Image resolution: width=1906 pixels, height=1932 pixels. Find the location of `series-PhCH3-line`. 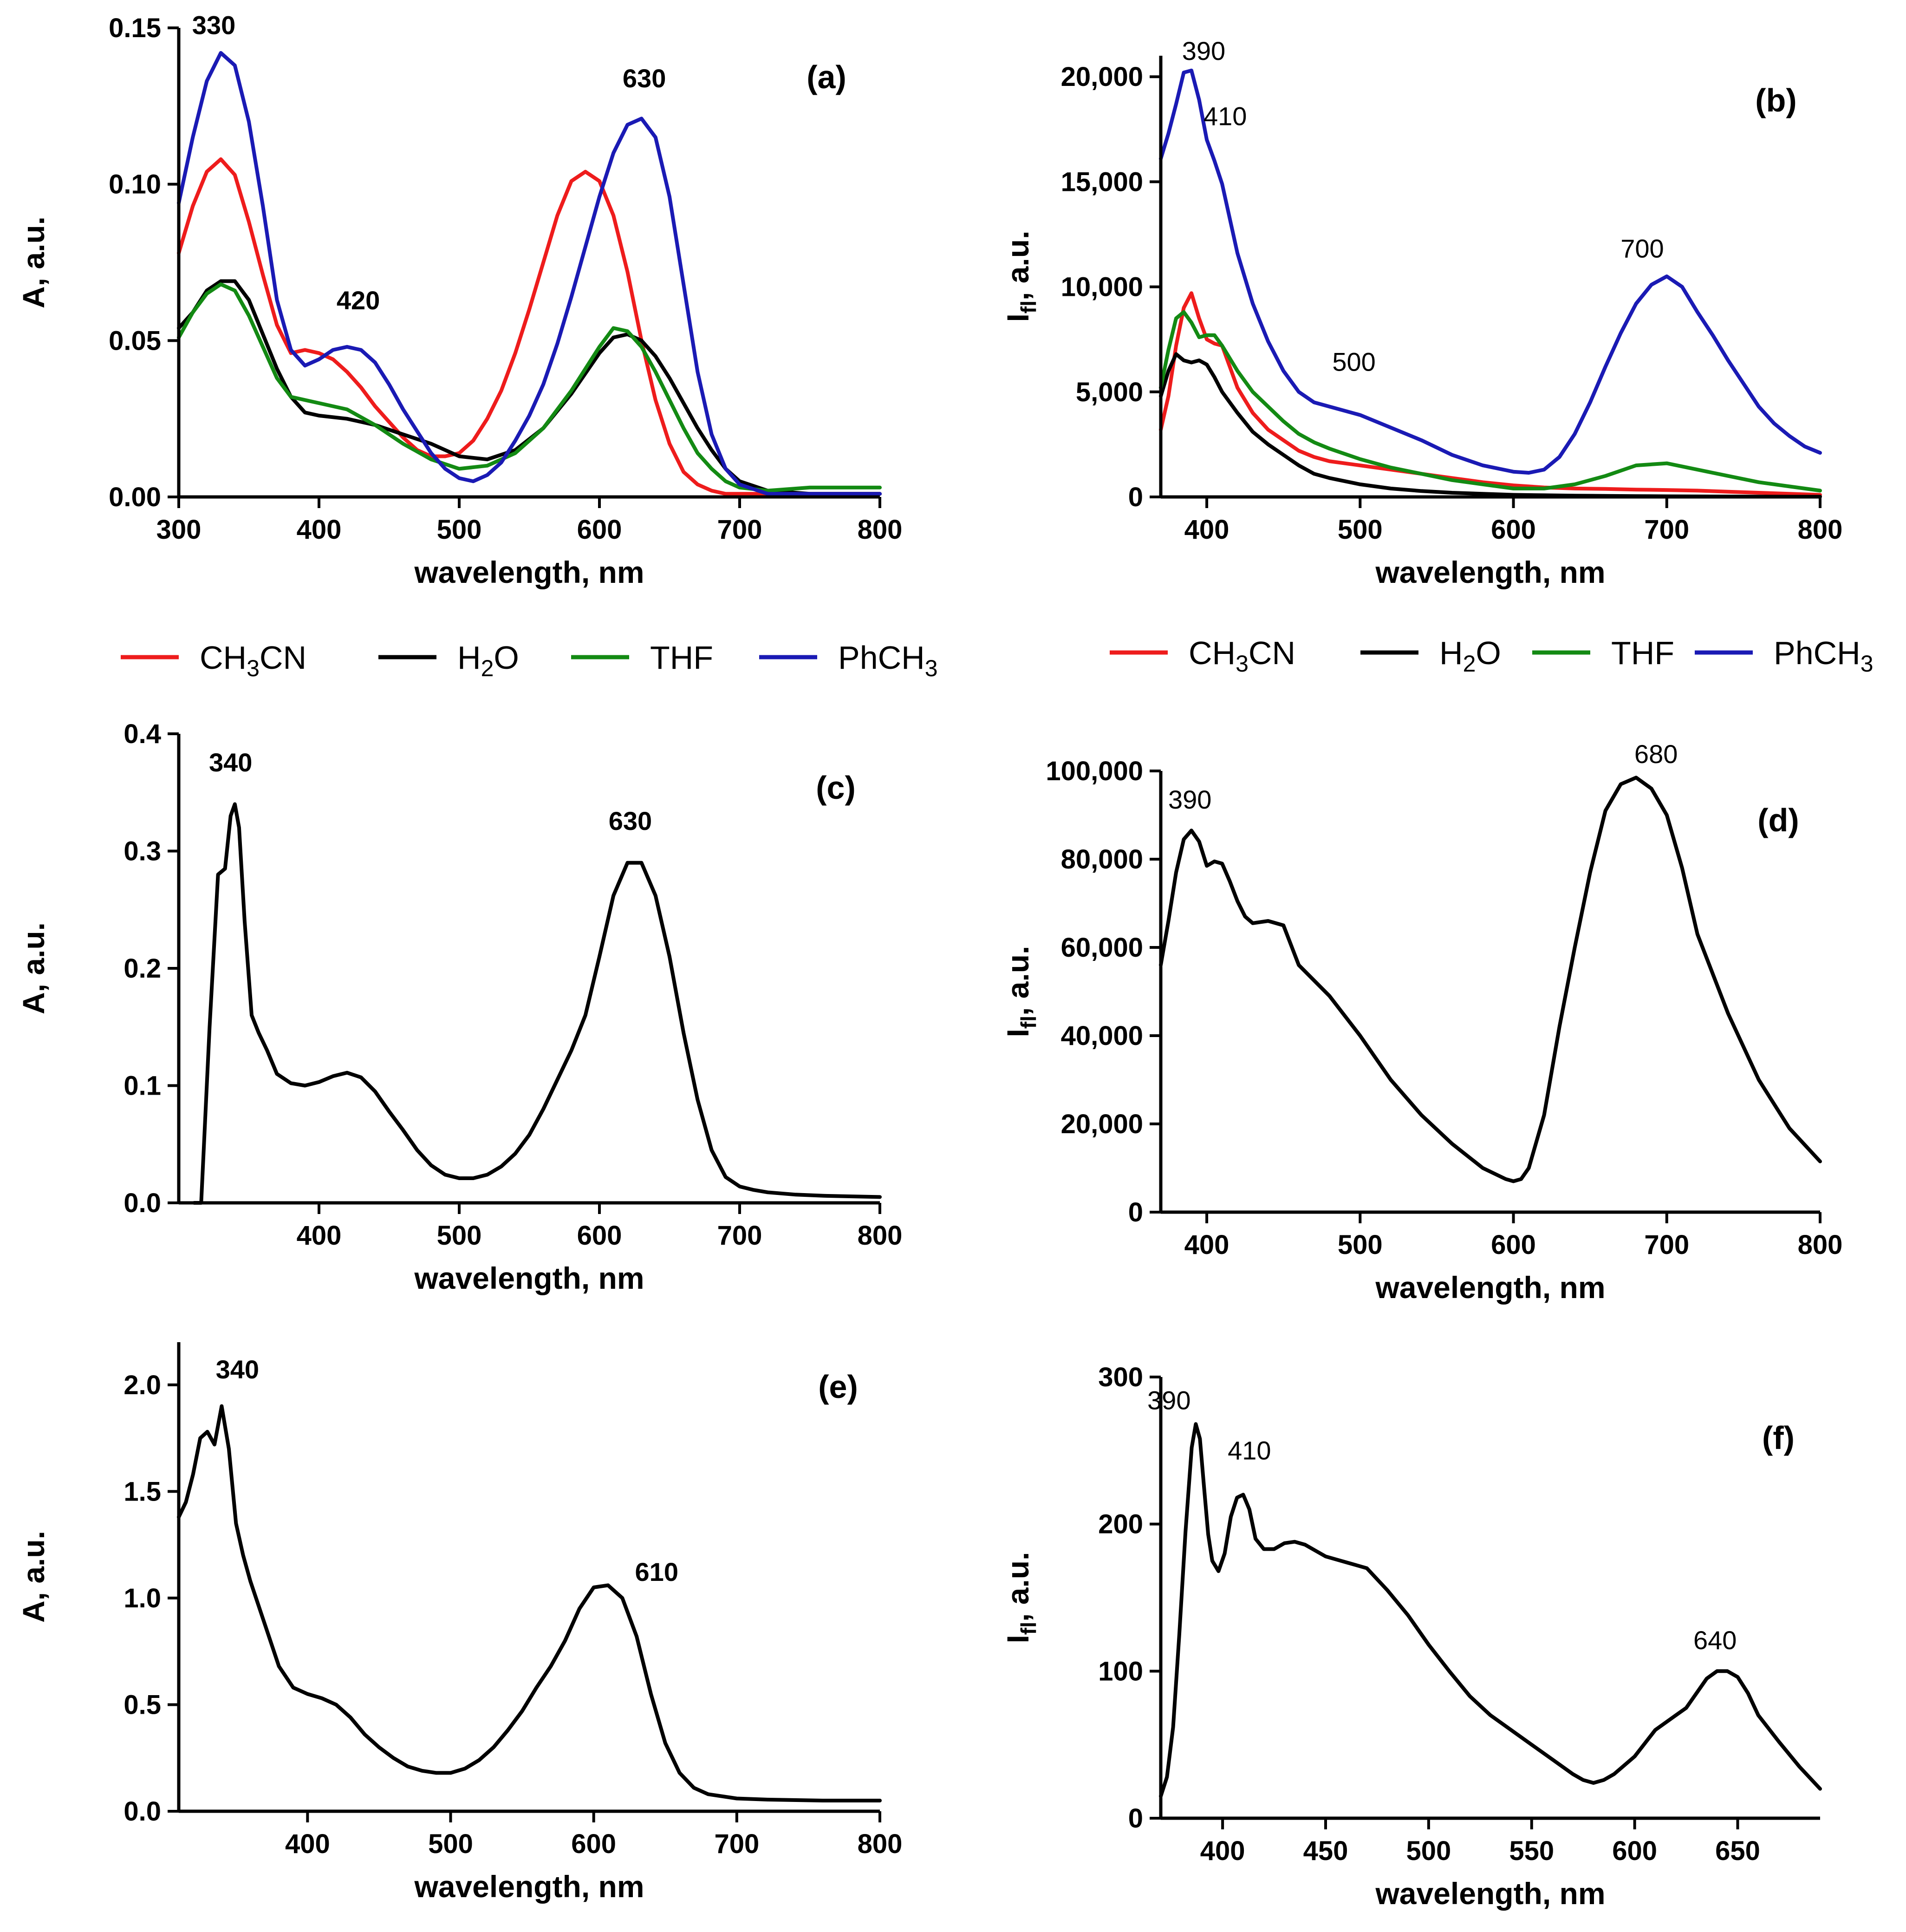

series-PhCH3-line is located at coordinates (529, 273).